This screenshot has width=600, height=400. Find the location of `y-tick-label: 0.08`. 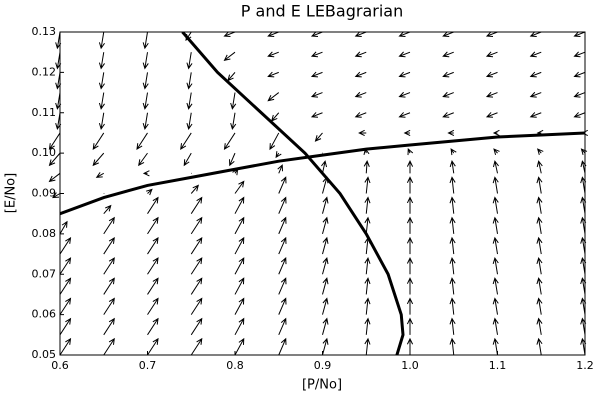

y-tick-label: 0.08 is located at coordinates (44, 233).